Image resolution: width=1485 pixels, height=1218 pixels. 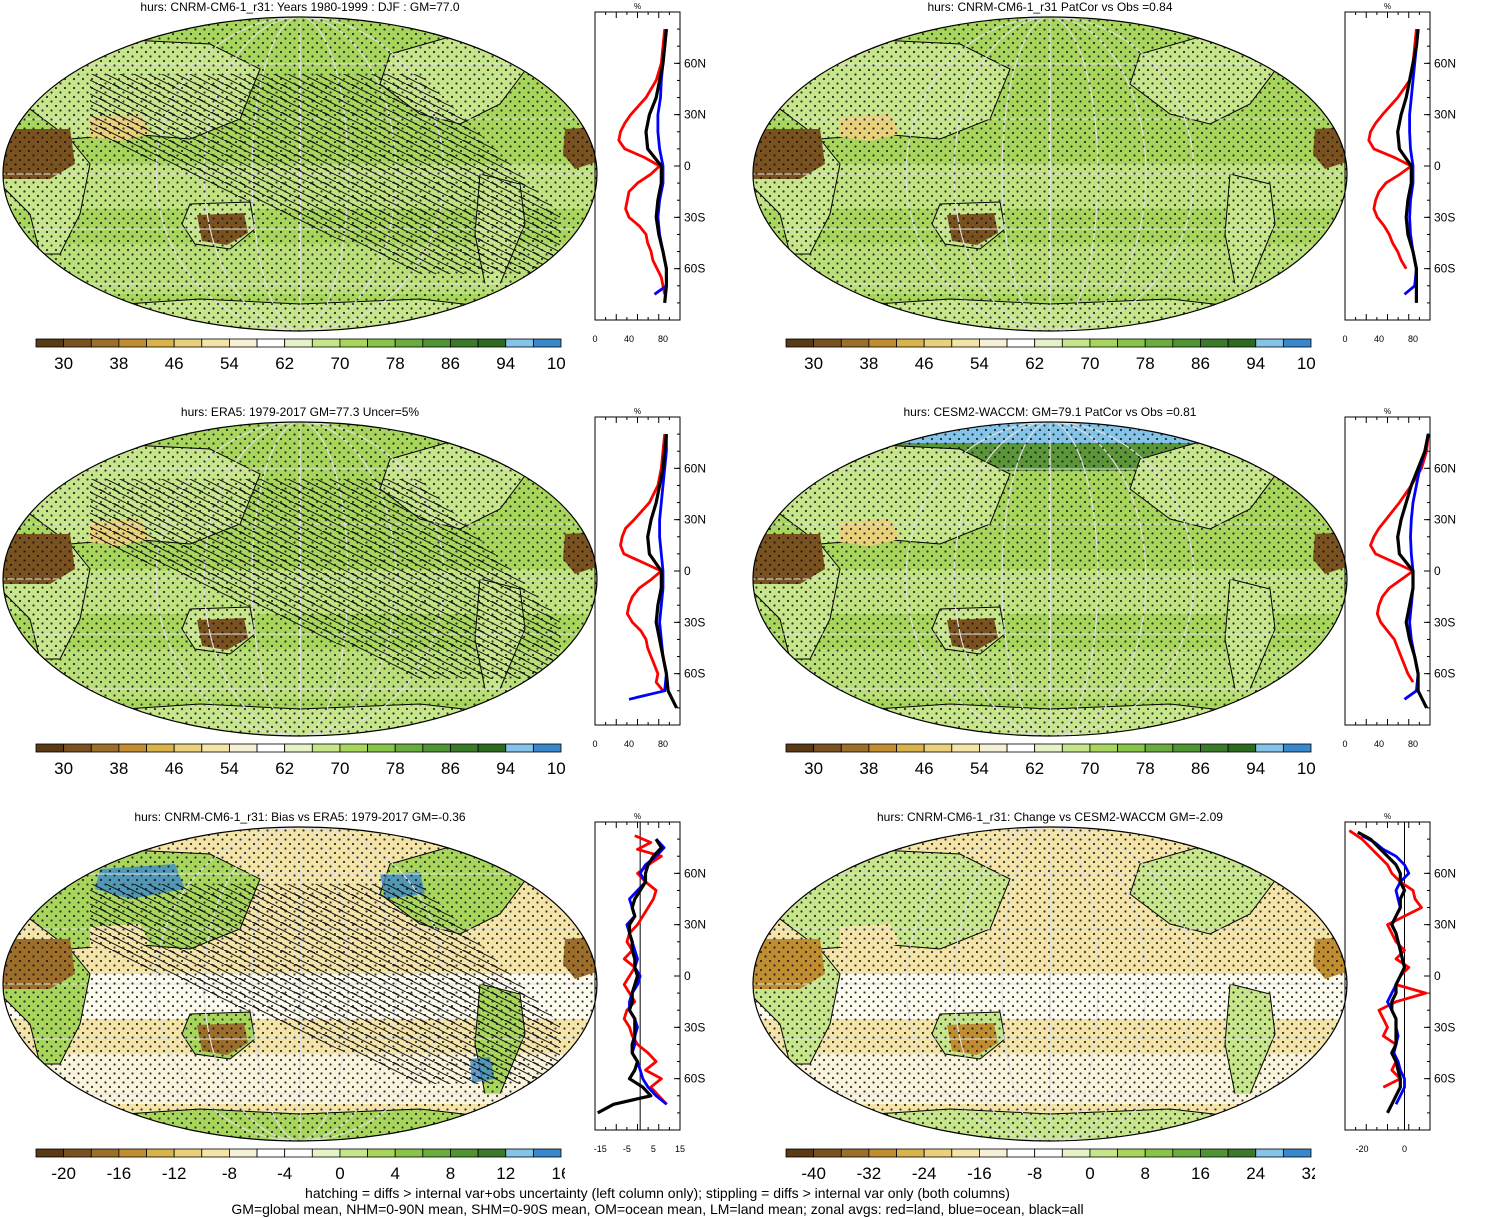 What do you see at coordinates (594, 744) in the screenshot?
I see `zonal-x-tick-label: 0` at bounding box center [594, 744].